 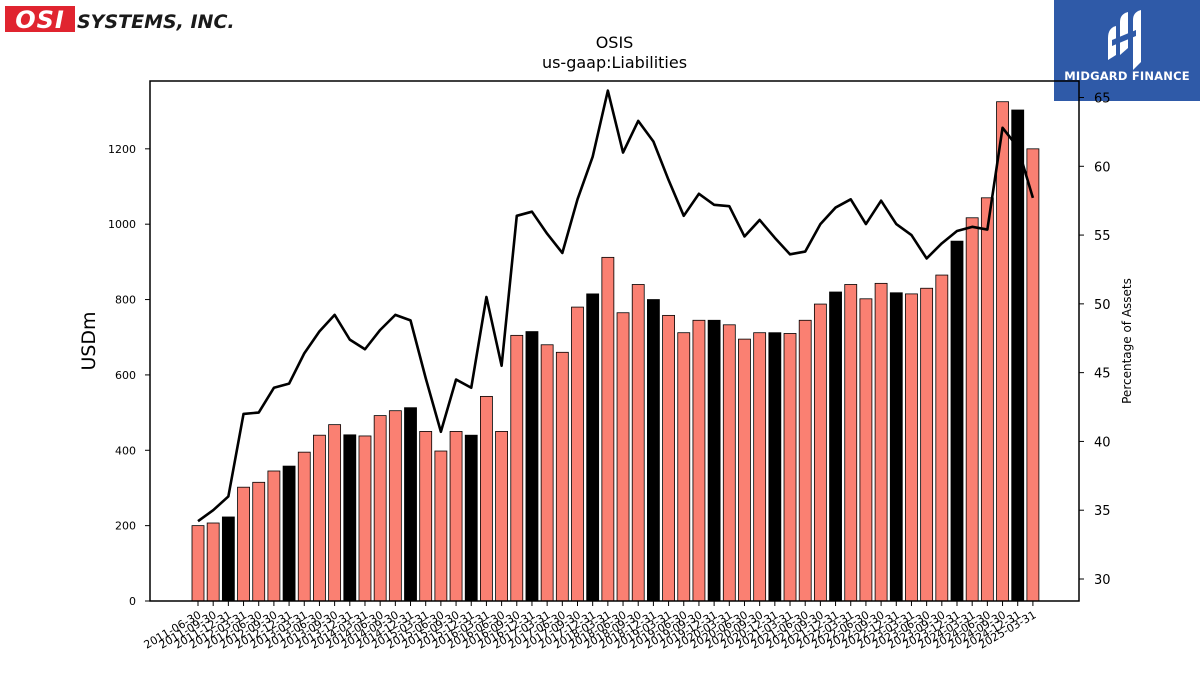 I want to click on y2-tick-label: 55, so click(x=1102, y=236).